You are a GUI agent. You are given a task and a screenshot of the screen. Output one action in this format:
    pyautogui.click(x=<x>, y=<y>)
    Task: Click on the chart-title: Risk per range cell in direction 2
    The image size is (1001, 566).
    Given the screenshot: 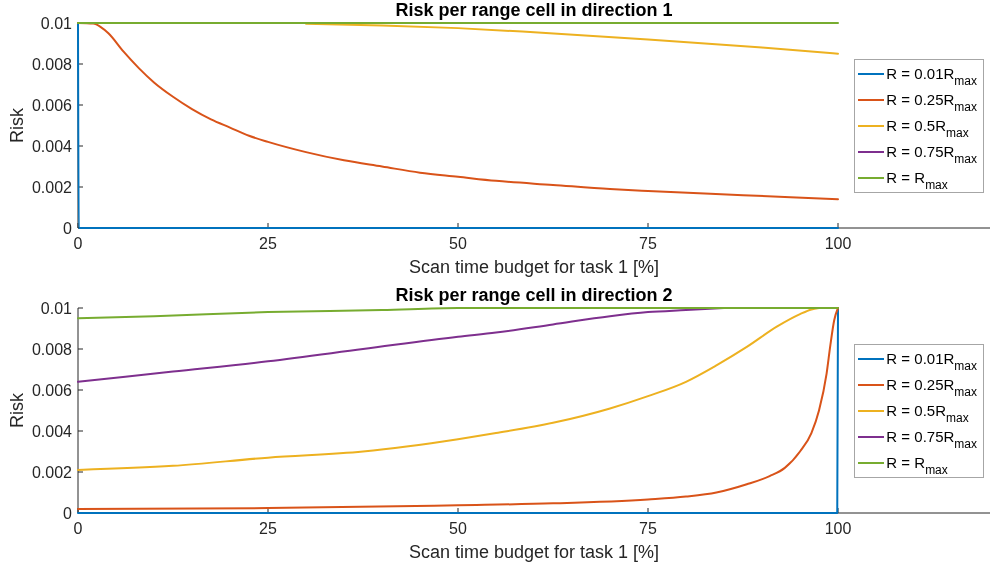 What is the action you would take?
    pyautogui.click(x=534, y=296)
    